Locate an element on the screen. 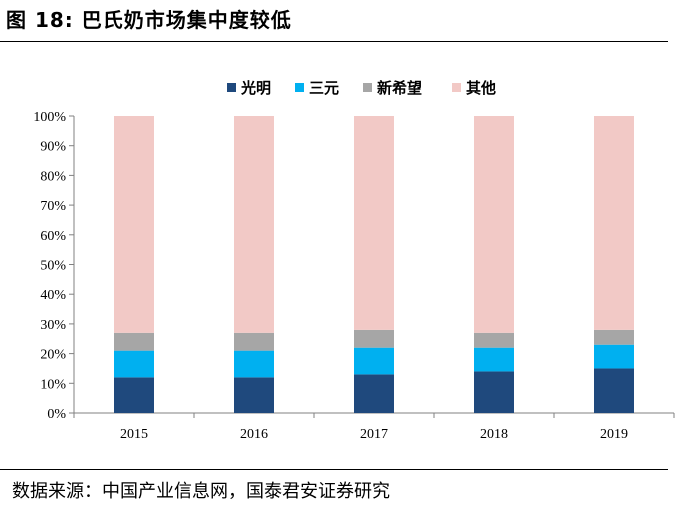 This screenshot has width=689, height=510. y-tick-label: 30% is located at coordinates (53, 325).